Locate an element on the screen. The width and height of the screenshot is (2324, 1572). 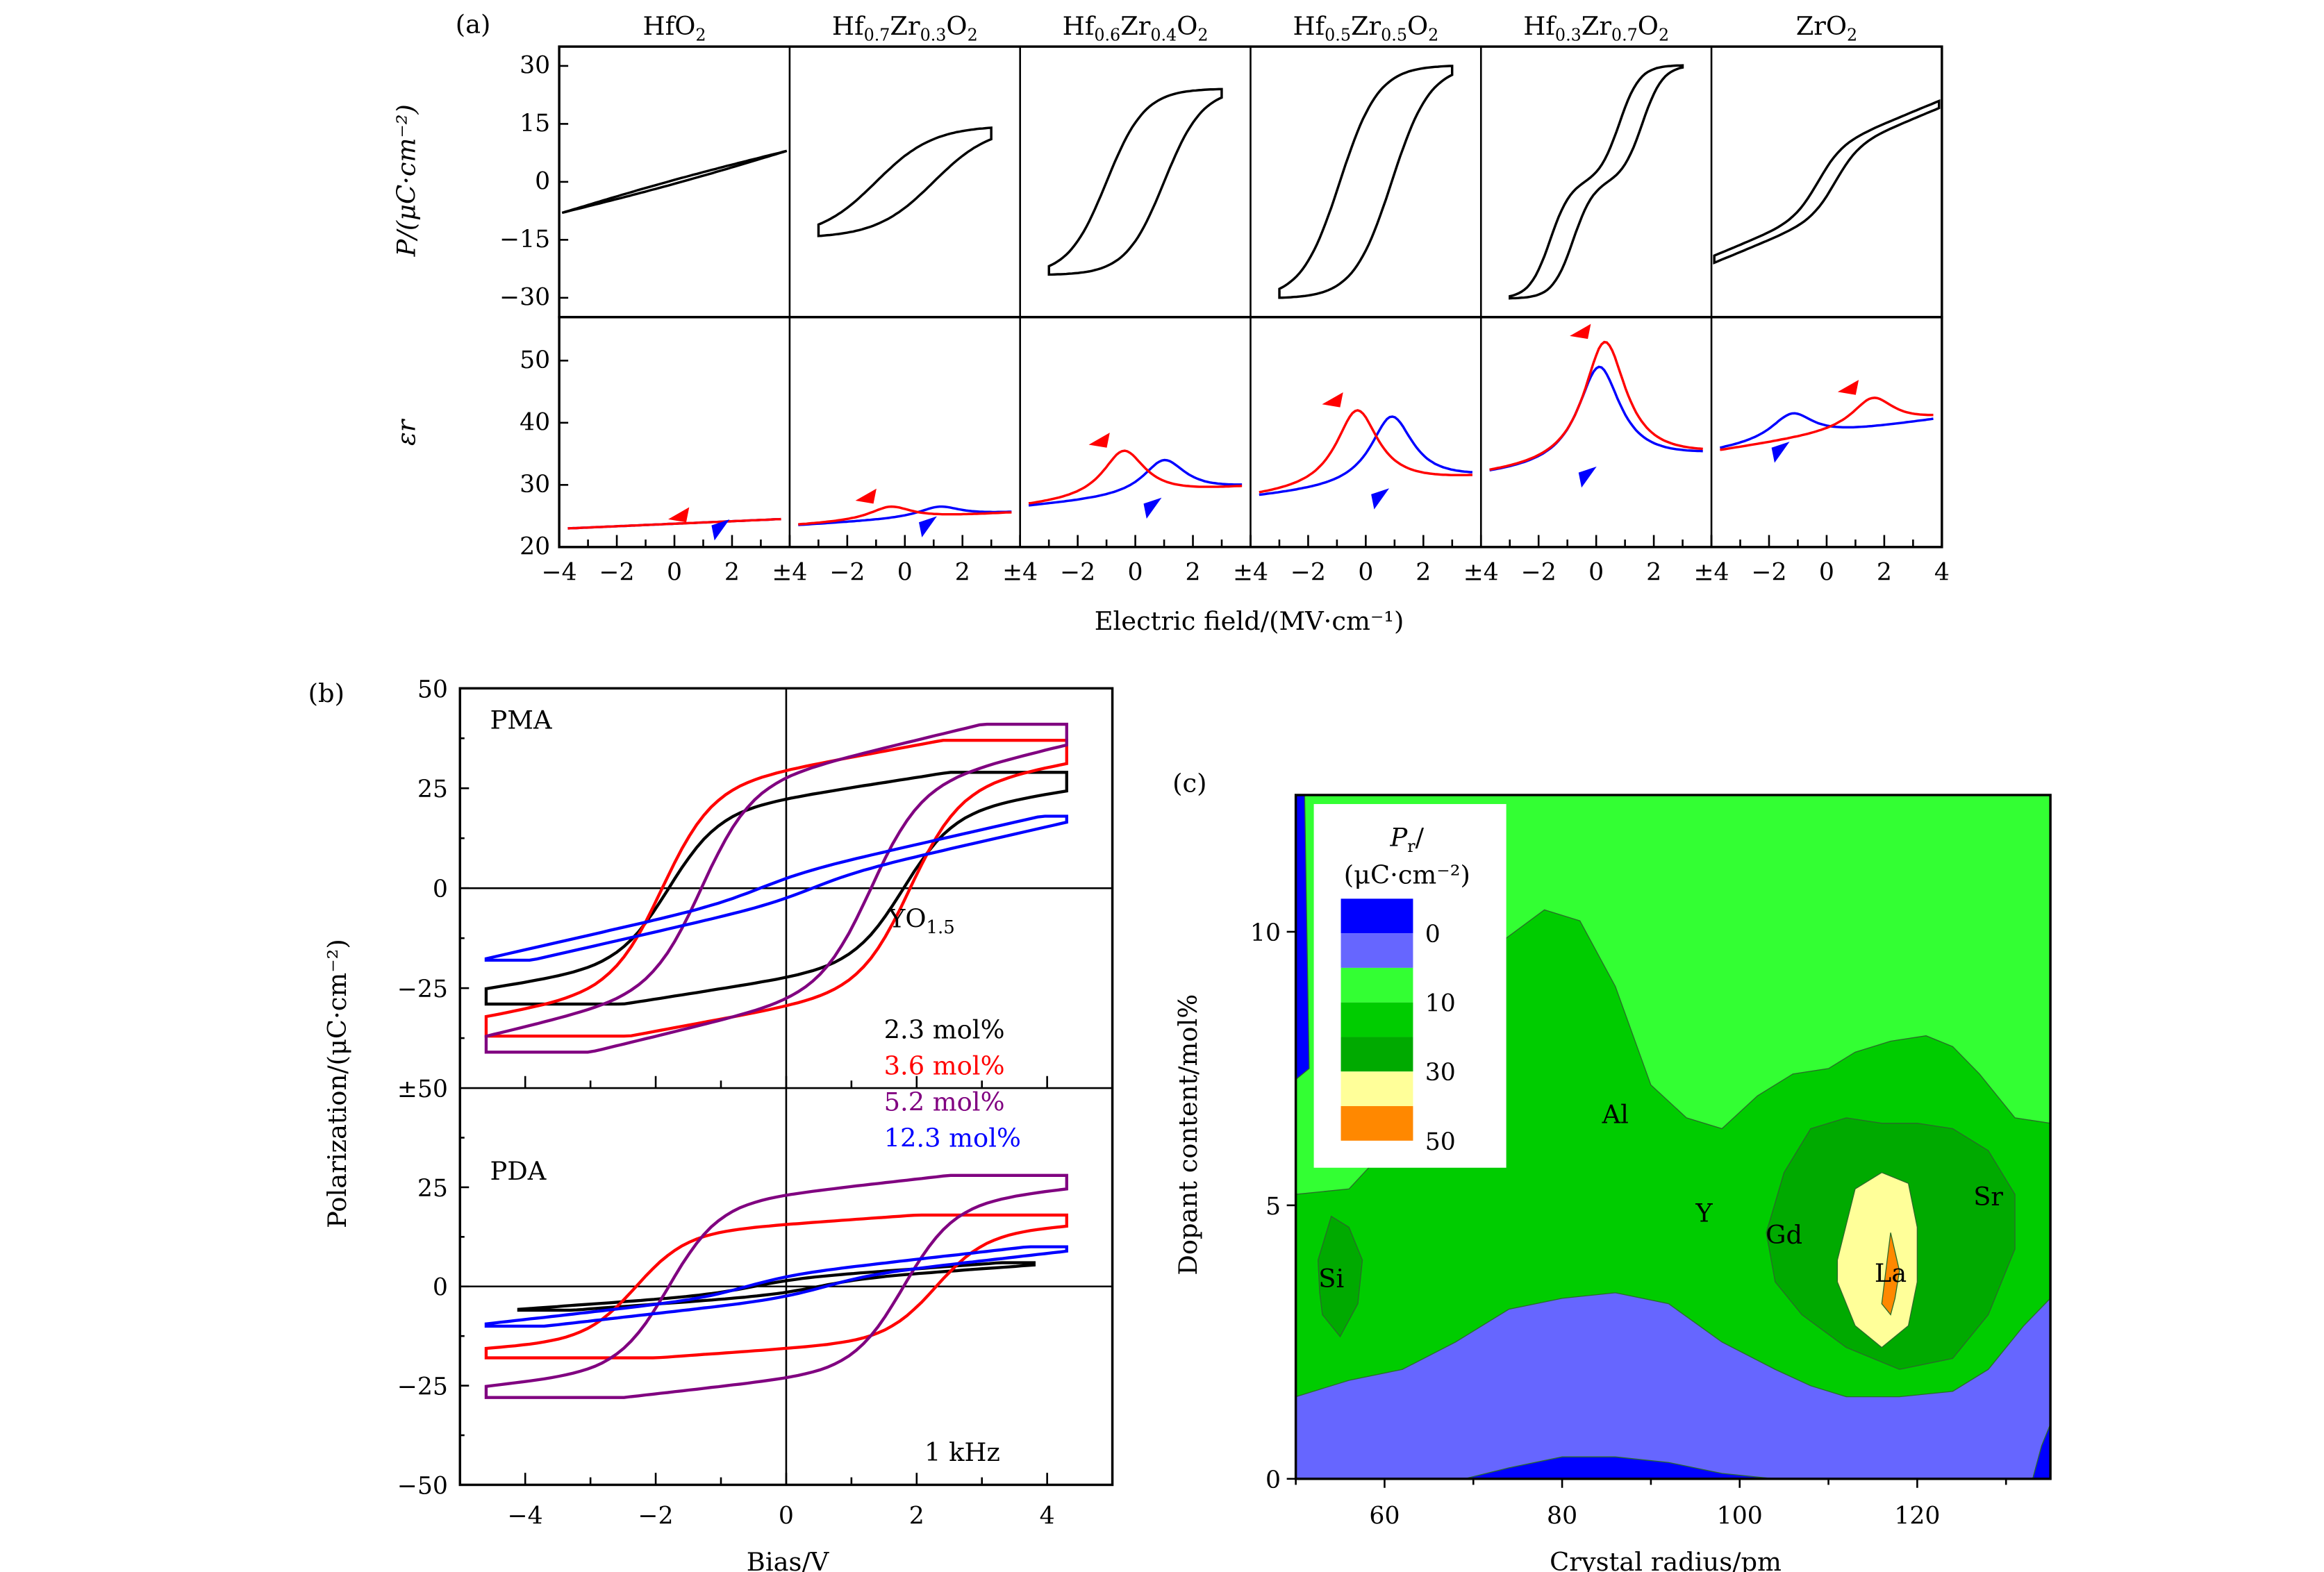
y-tick-label: −50 is located at coordinates (422, 1486).